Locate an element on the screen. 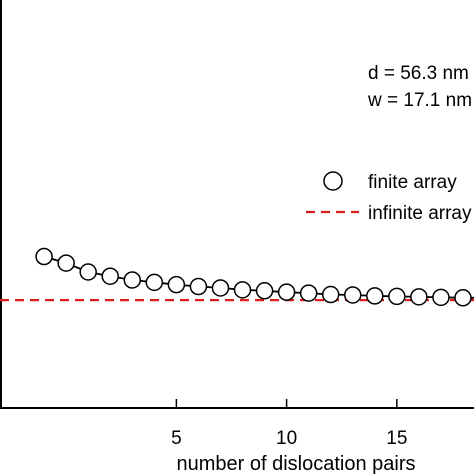 The width and height of the screenshot is (474, 474). x-tick-label-15: 15 is located at coordinates (396, 438).